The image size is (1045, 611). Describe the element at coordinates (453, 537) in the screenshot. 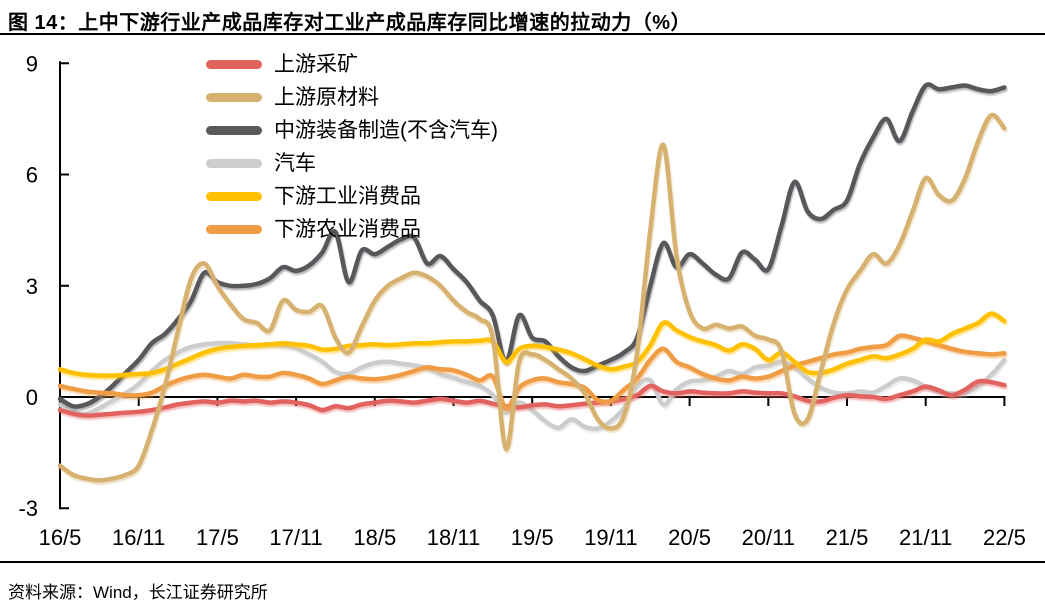

I see `x-axis-label: 18/11` at that location.